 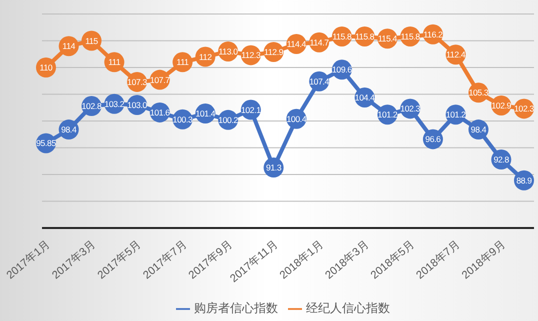 What do you see at coordinates (205, 57) in the screenshot?
I see `data-label: 112` at bounding box center [205, 57].